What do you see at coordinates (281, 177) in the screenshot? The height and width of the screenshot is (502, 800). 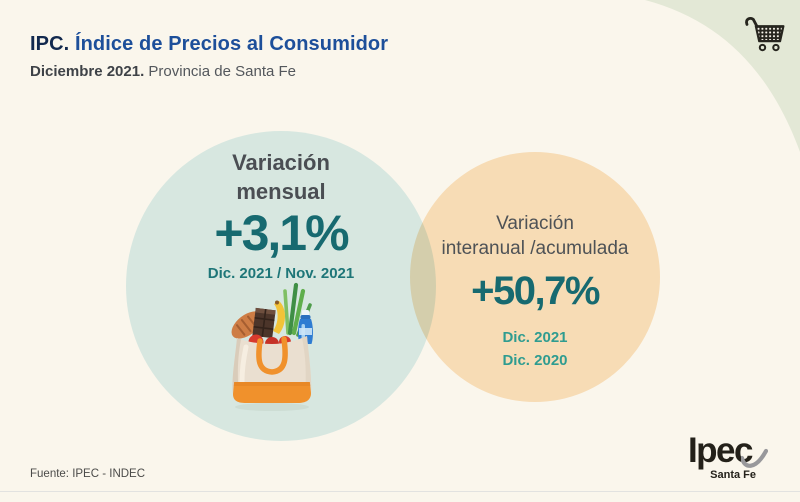 I see `monthly-variation-label: Variación mensual` at bounding box center [281, 177].